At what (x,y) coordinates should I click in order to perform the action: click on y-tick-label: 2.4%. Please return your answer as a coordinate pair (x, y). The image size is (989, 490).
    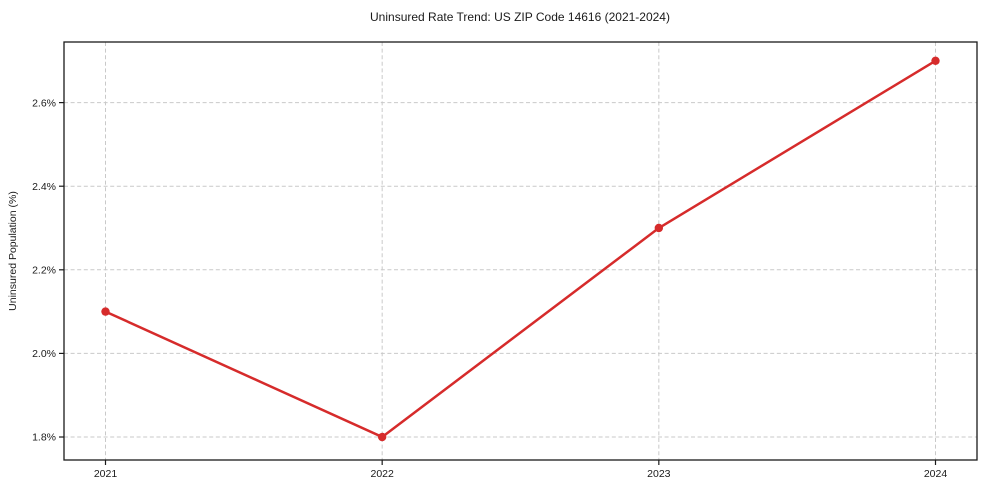
    Looking at the image, I should click on (44, 187).